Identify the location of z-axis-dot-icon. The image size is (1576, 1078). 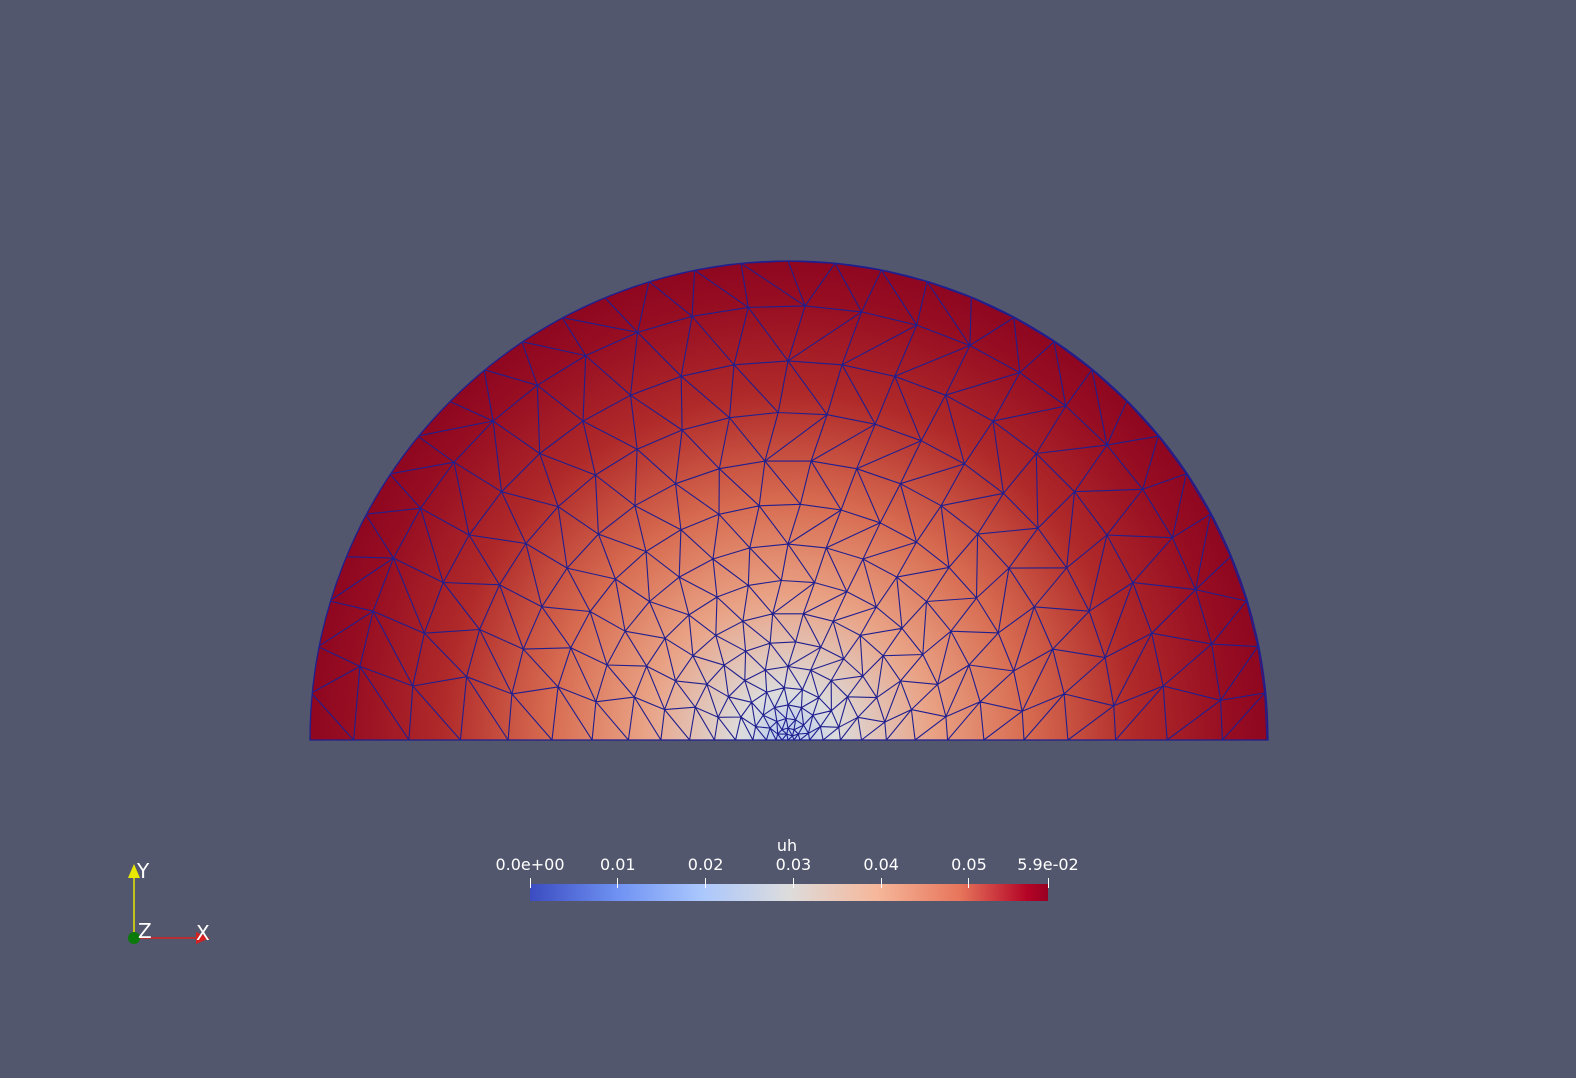
(134, 938).